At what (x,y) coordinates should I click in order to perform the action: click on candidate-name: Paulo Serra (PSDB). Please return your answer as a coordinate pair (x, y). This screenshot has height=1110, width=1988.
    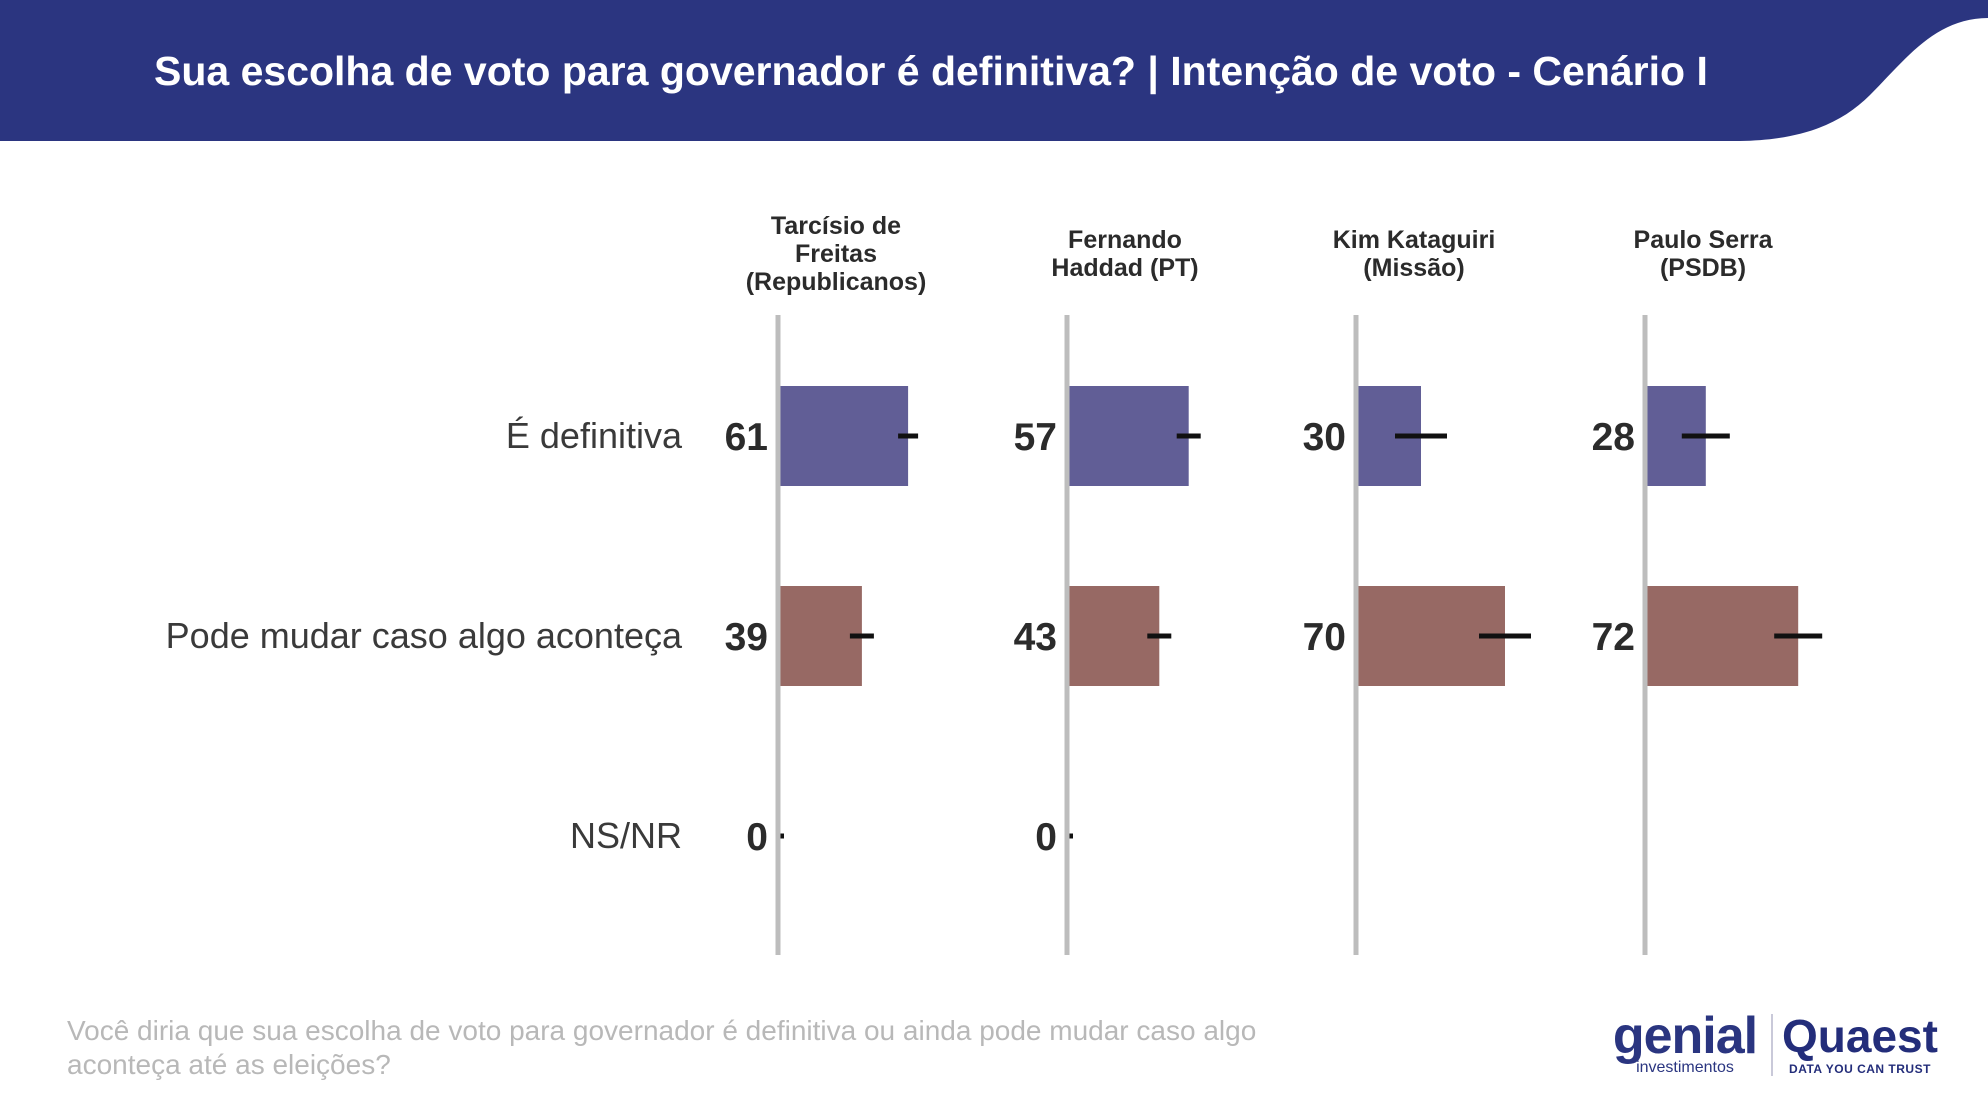
    Looking at the image, I should click on (1703, 254).